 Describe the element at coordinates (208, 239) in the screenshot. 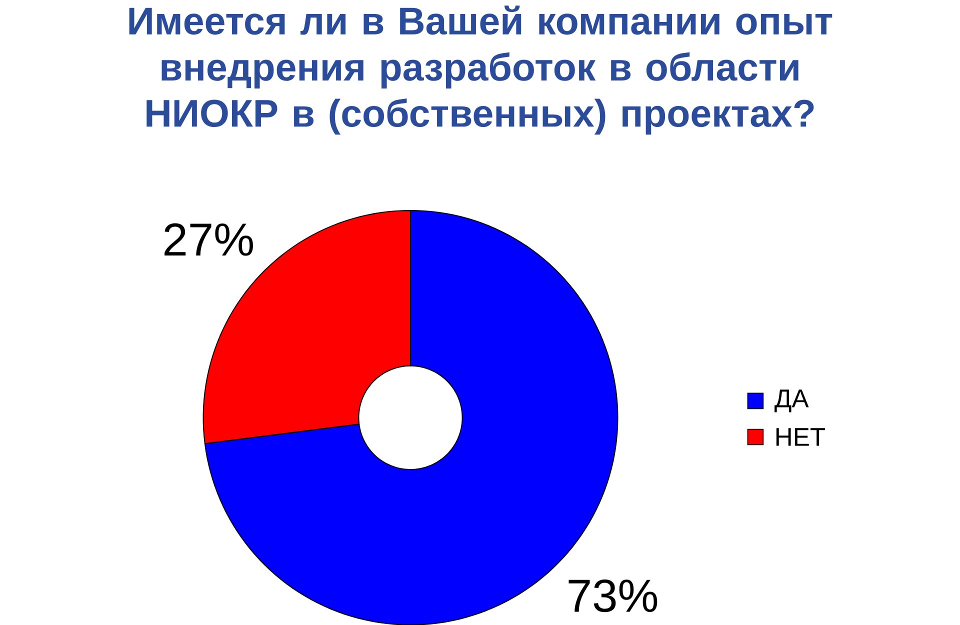

I see `data-label: 27%` at that location.